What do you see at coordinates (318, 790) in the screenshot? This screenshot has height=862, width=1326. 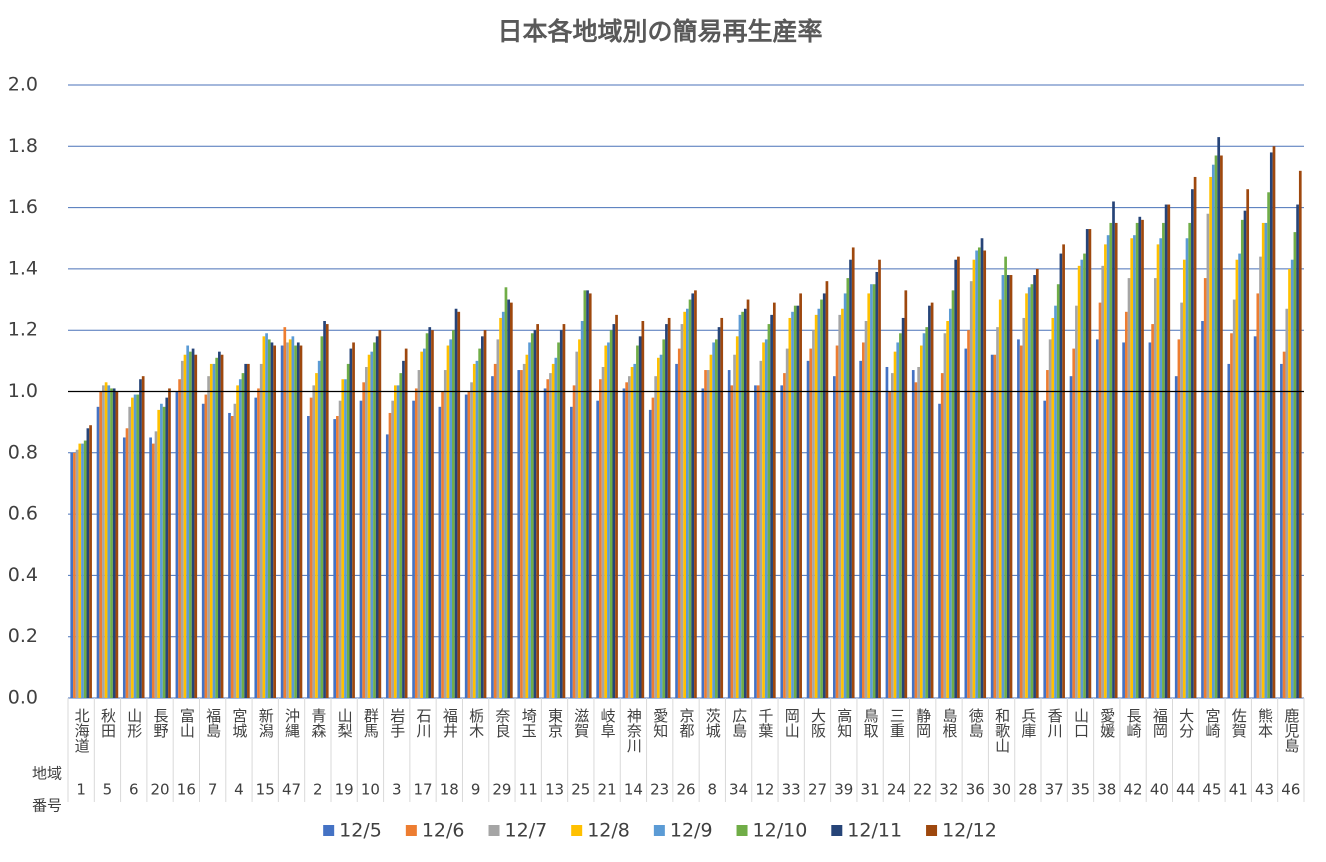 I see `region-number: 2` at bounding box center [318, 790].